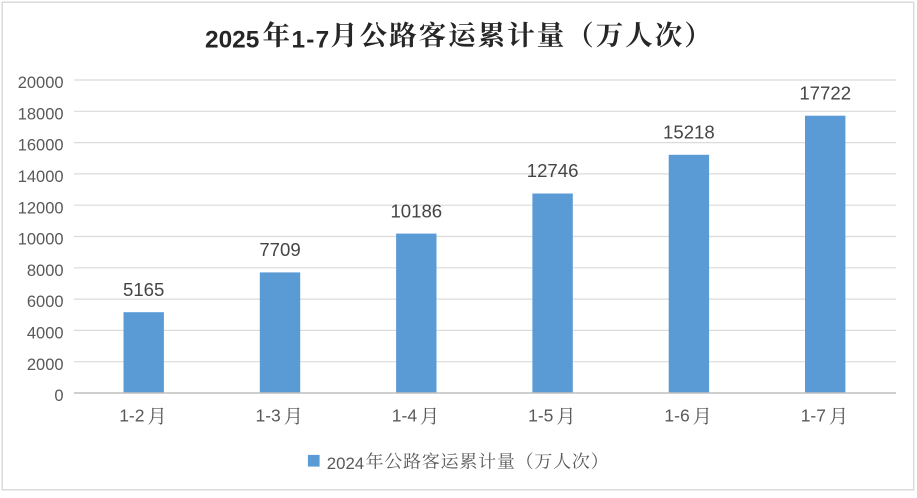 The width and height of the screenshot is (917, 498). What do you see at coordinates (553, 170) in the screenshot?
I see `svg-text: 12746` at bounding box center [553, 170].